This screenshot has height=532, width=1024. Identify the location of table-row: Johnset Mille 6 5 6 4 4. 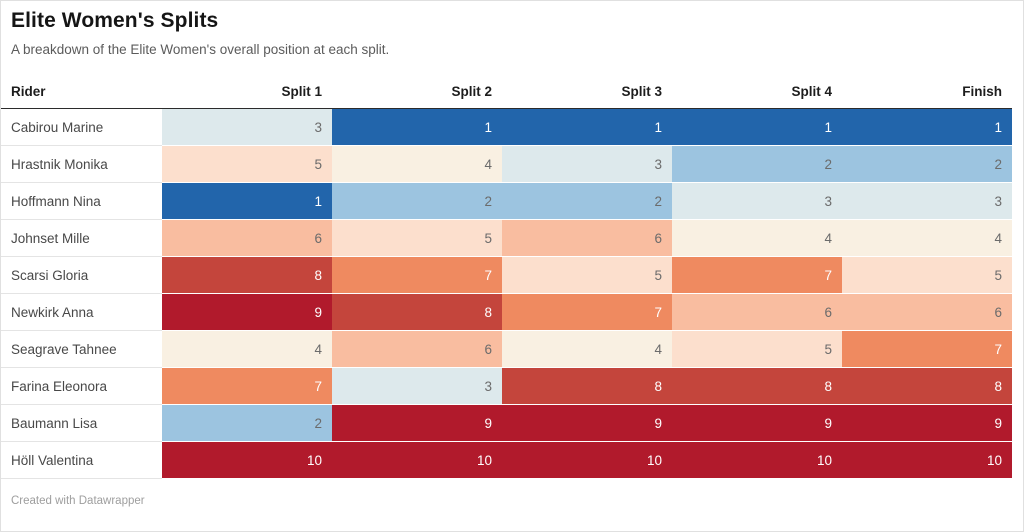
(506, 238).